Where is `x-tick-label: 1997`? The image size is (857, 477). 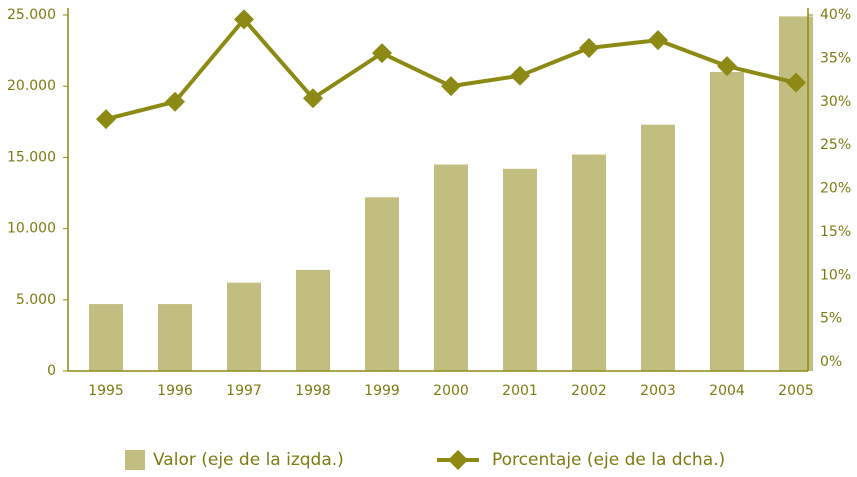 x-tick-label: 1997 is located at coordinates (244, 391).